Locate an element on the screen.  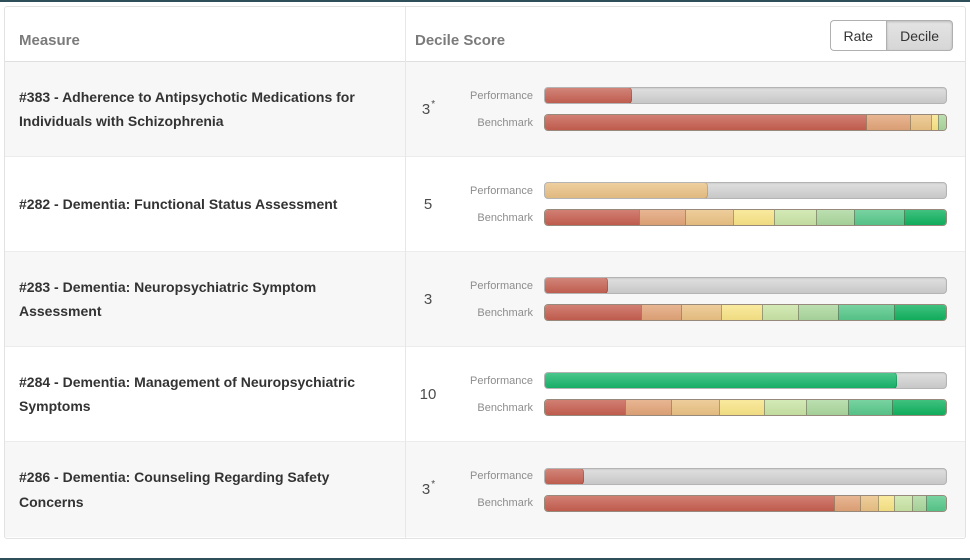
decile-score: 5 is located at coordinates (428, 204).